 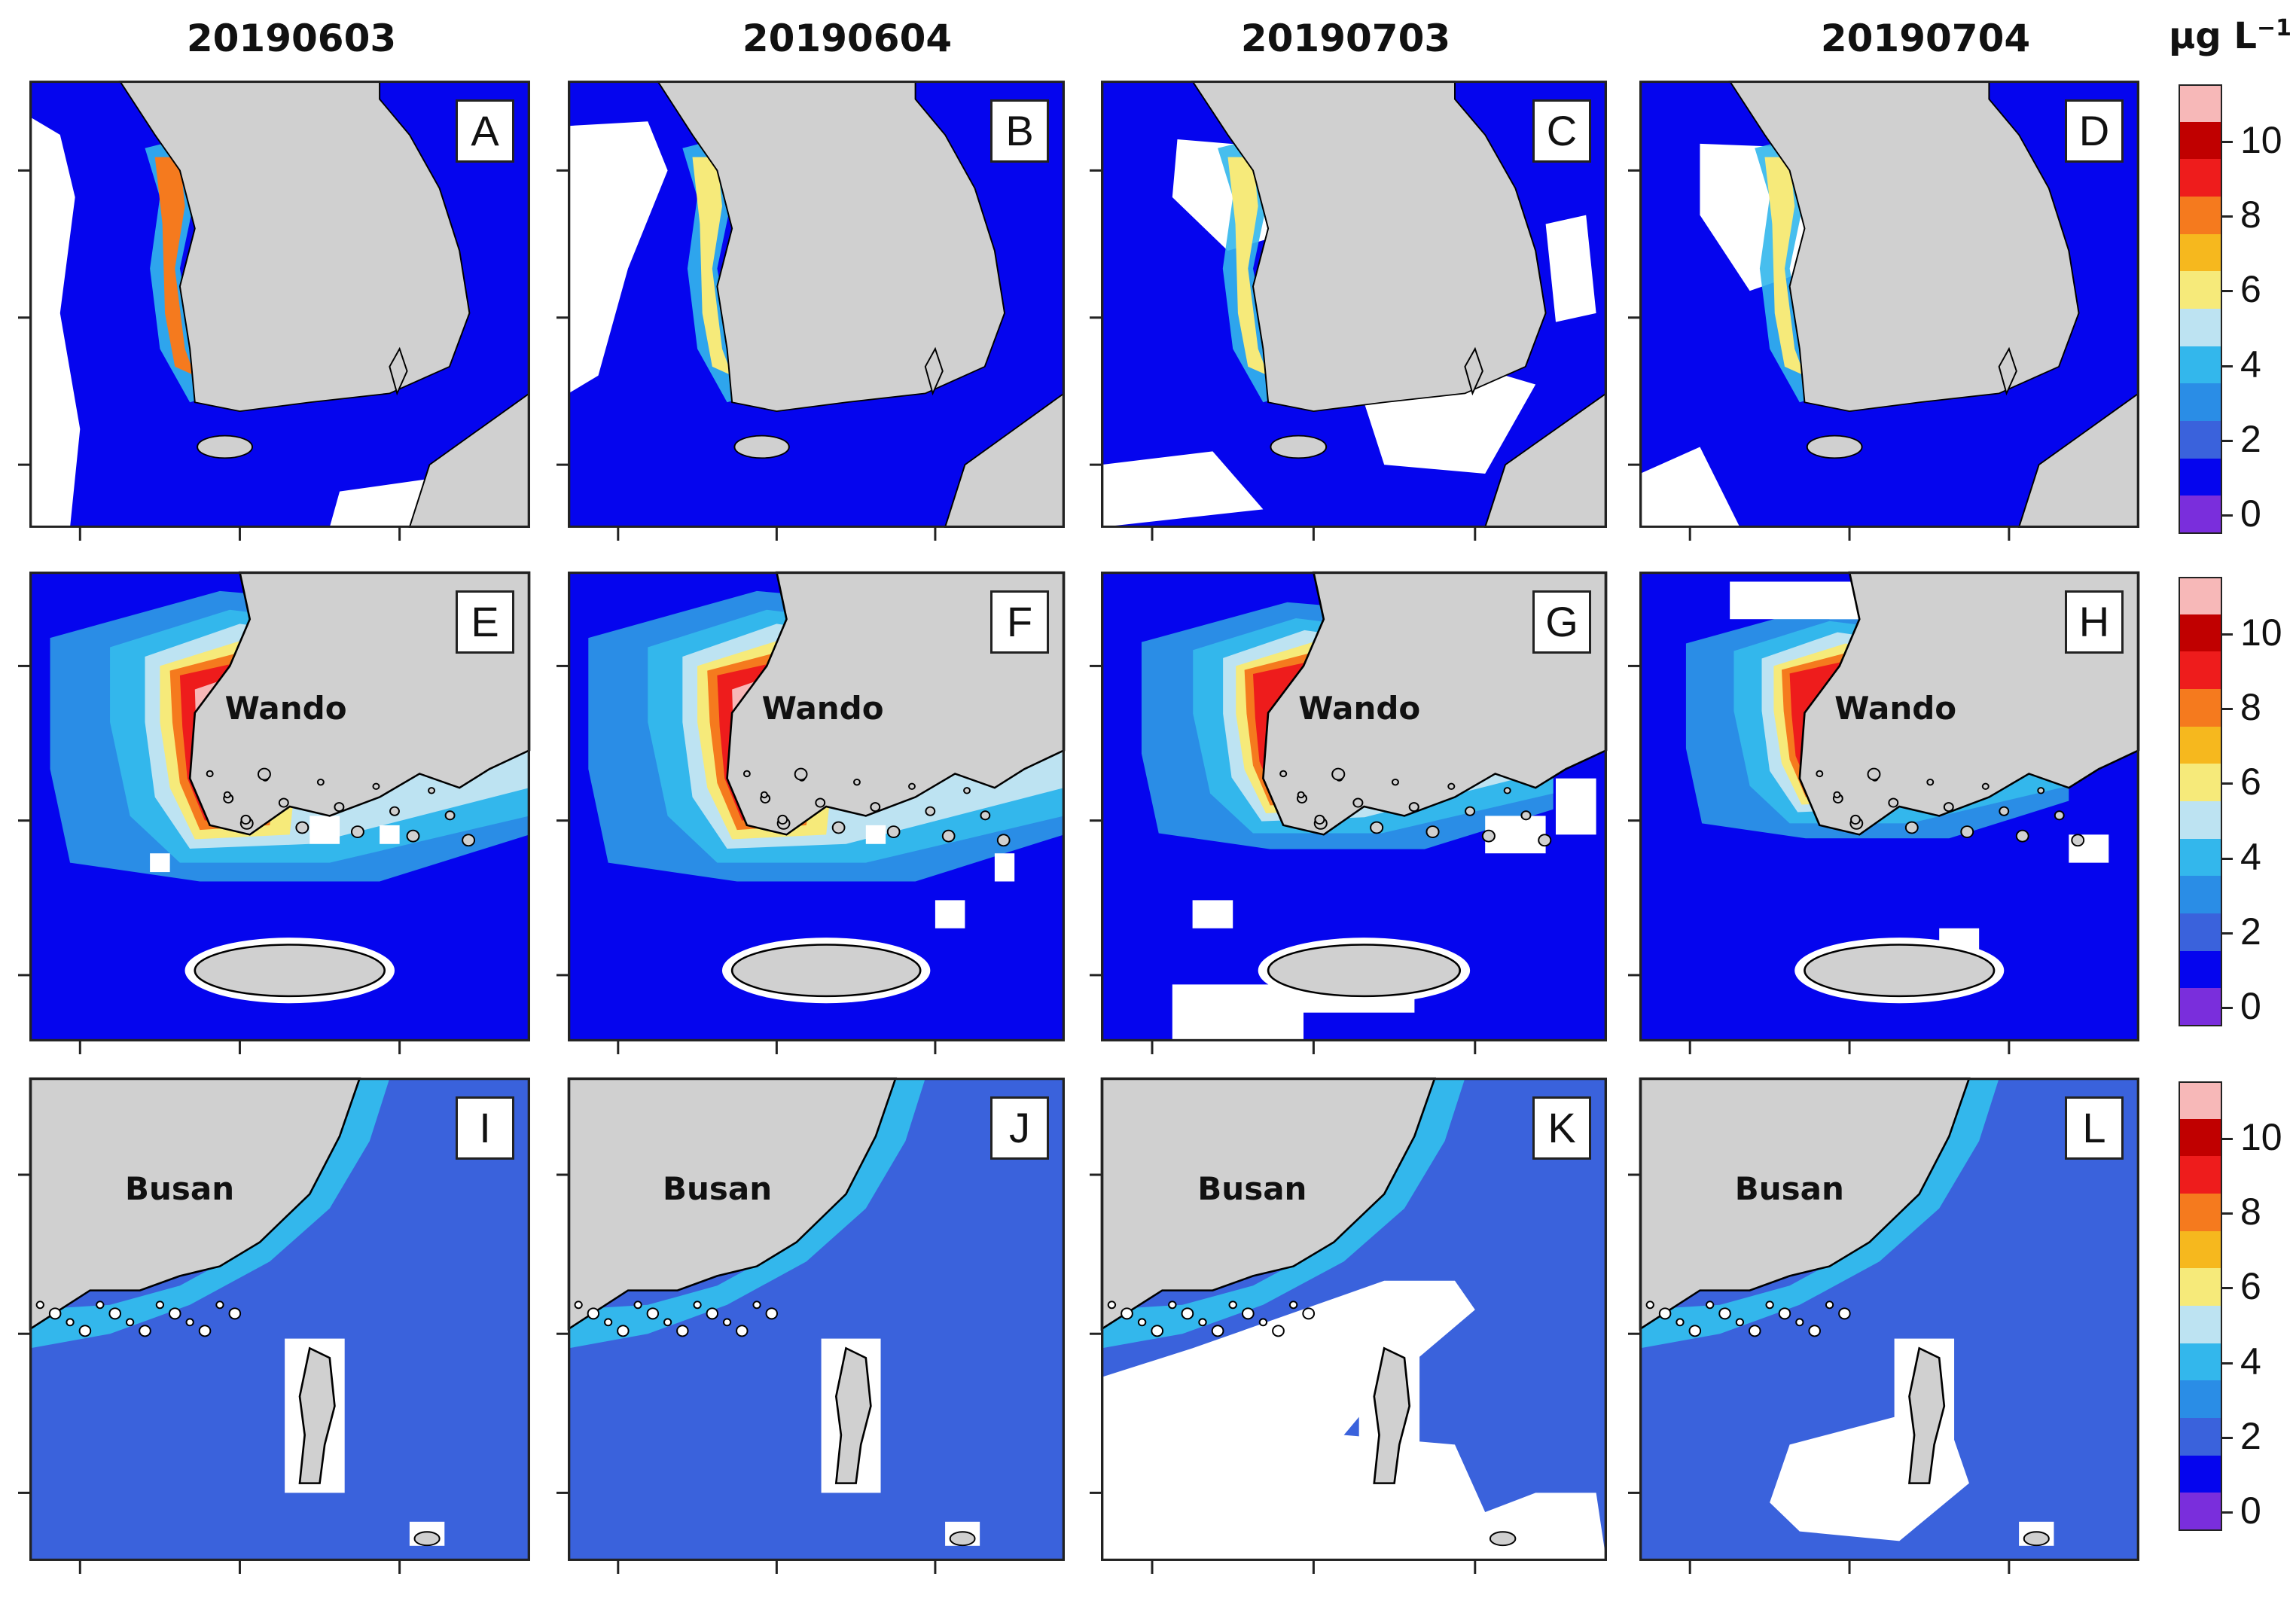 What do you see at coordinates (1020, 622) in the screenshot?
I see `panel-letter: F` at bounding box center [1020, 622].